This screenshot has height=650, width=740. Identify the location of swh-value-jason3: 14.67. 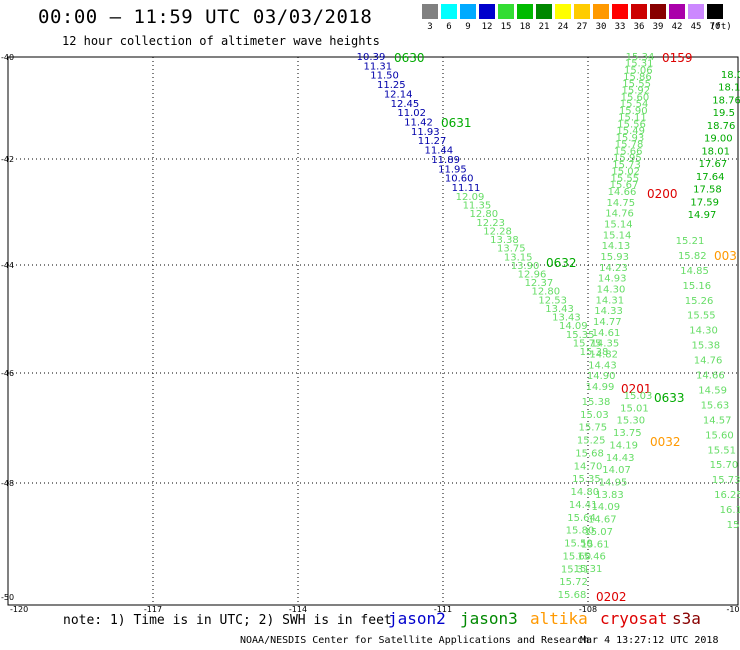
(602, 520).